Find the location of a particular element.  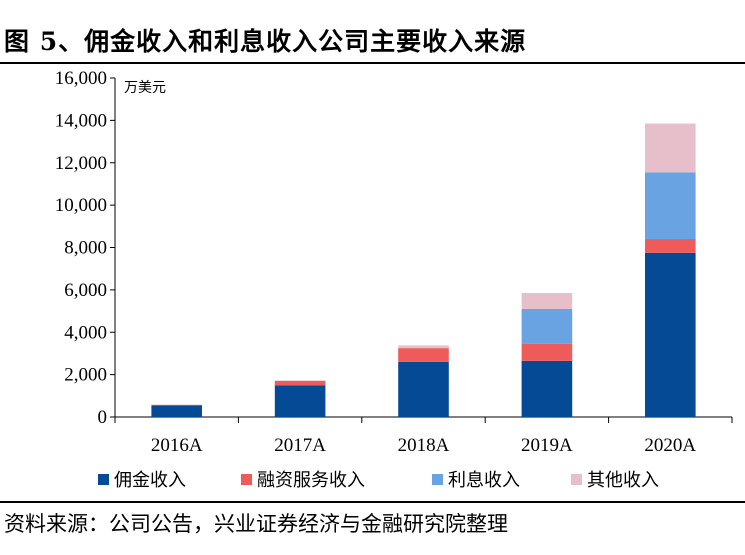

y-tick-label: 8,000 is located at coordinates (85, 248).